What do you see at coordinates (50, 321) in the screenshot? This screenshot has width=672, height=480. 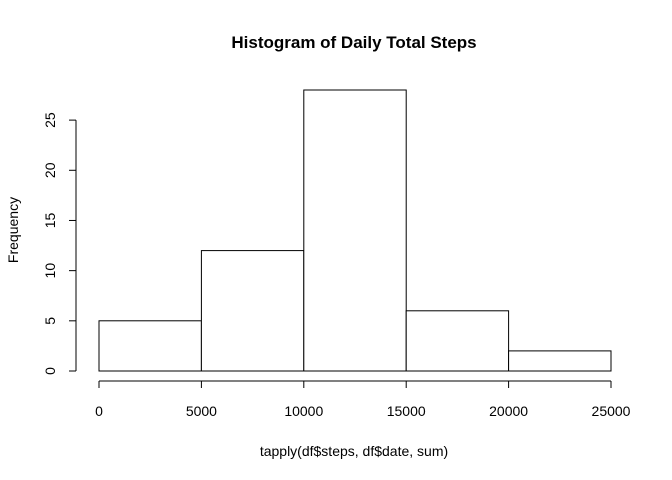 I see `y-tick-label: 5` at bounding box center [50, 321].